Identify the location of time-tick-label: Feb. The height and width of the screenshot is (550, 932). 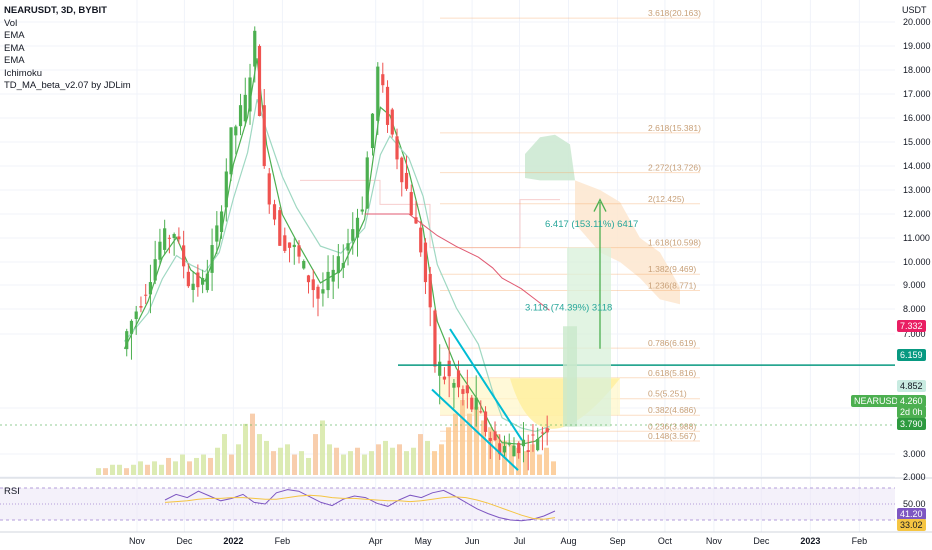
(860, 541).